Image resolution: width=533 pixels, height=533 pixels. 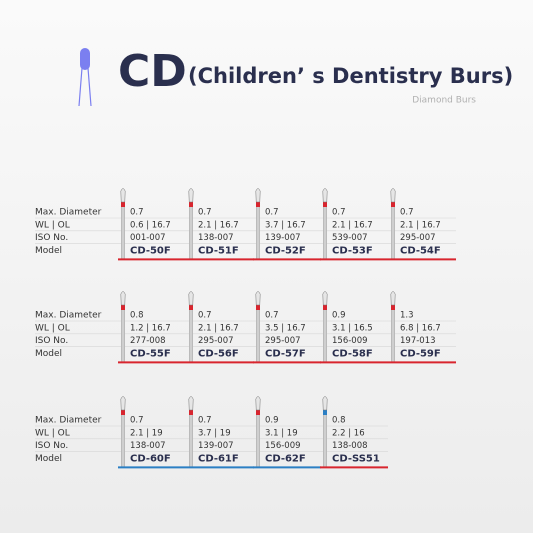 What do you see at coordinates (285, 353) in the screenshot?
I see `model: CD-57F` at bounding box center [285, 353].